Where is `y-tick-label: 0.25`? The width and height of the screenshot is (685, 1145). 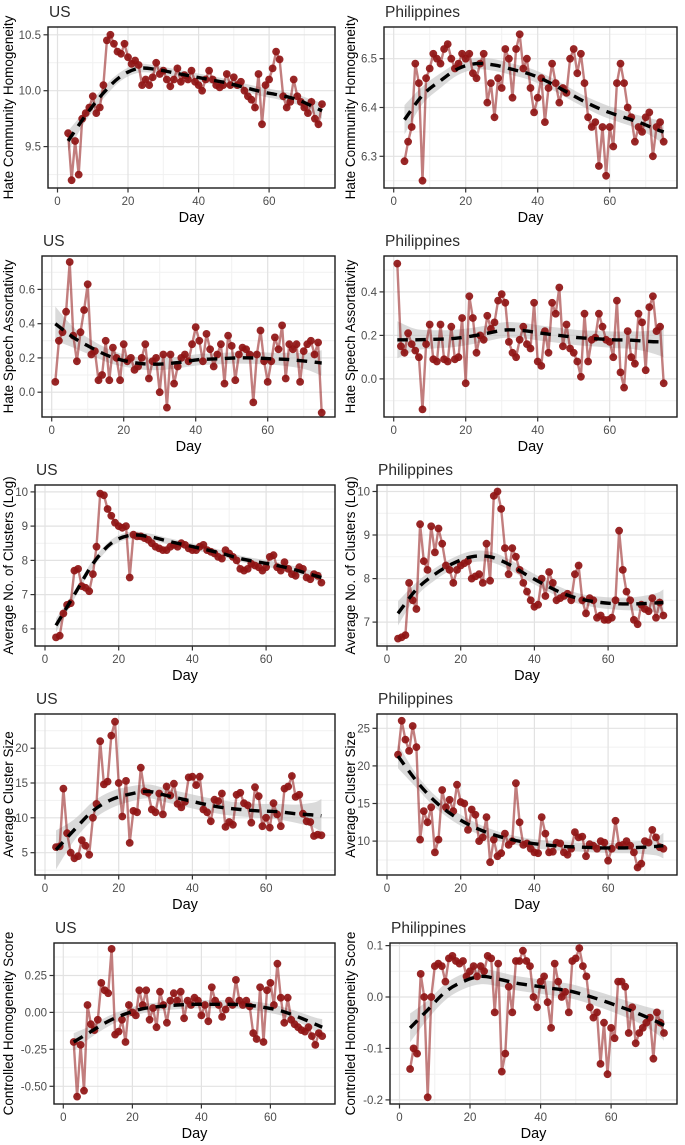 y-tick-label: 0.25 is located at coordinates (36, 977).